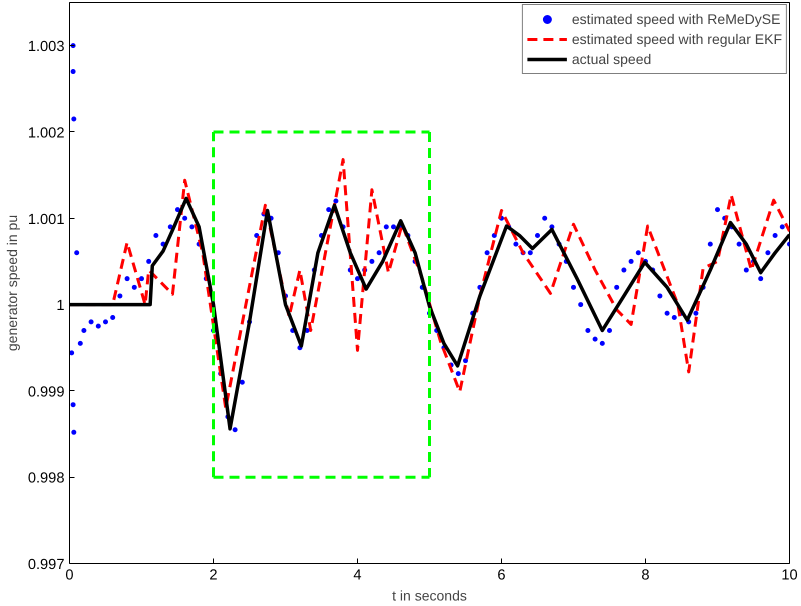 This screenshot has width=801, height=606. What do you see at coordinates (789, 576) in the screenshot?
I see `x-tick-label: 10` at bounding box center [789, 576].